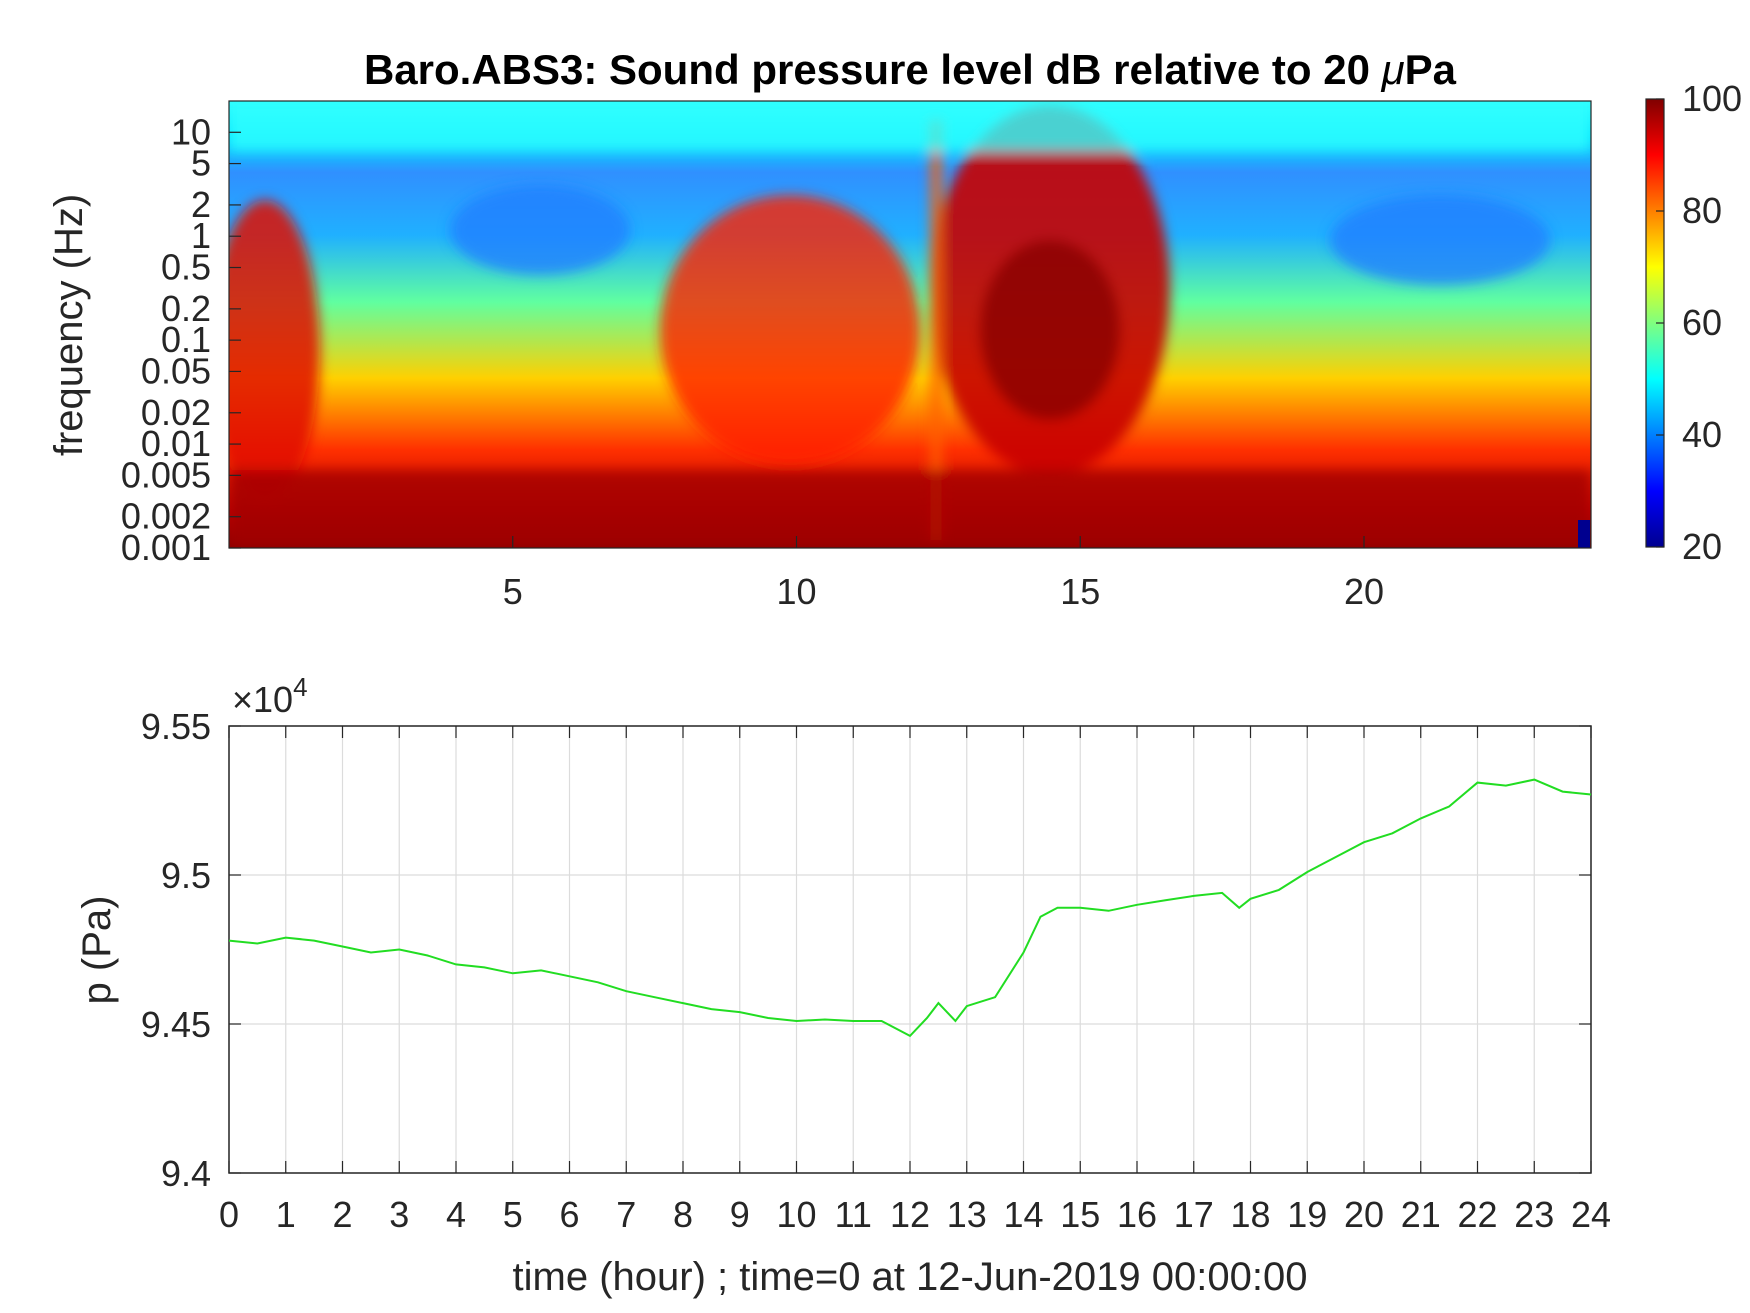  What do you see at coordinates (796, 1214) in the screenshot?
I see `pressure-x-tick-label: 10` at bounding box center [796, 1214].